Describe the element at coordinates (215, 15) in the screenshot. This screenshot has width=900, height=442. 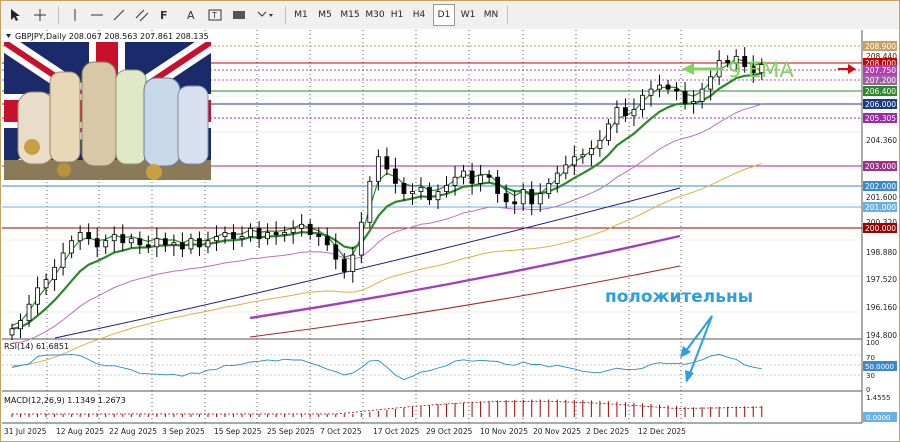
I see `text-label-icon: T` at that location.